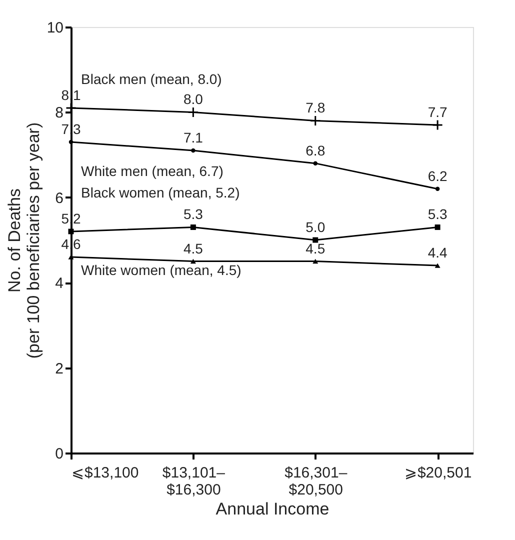 Image resolution: width=515 pixels, height=540 pixels. I want to click on x-tick-label: ⩾$20,501, so click(438, 473).